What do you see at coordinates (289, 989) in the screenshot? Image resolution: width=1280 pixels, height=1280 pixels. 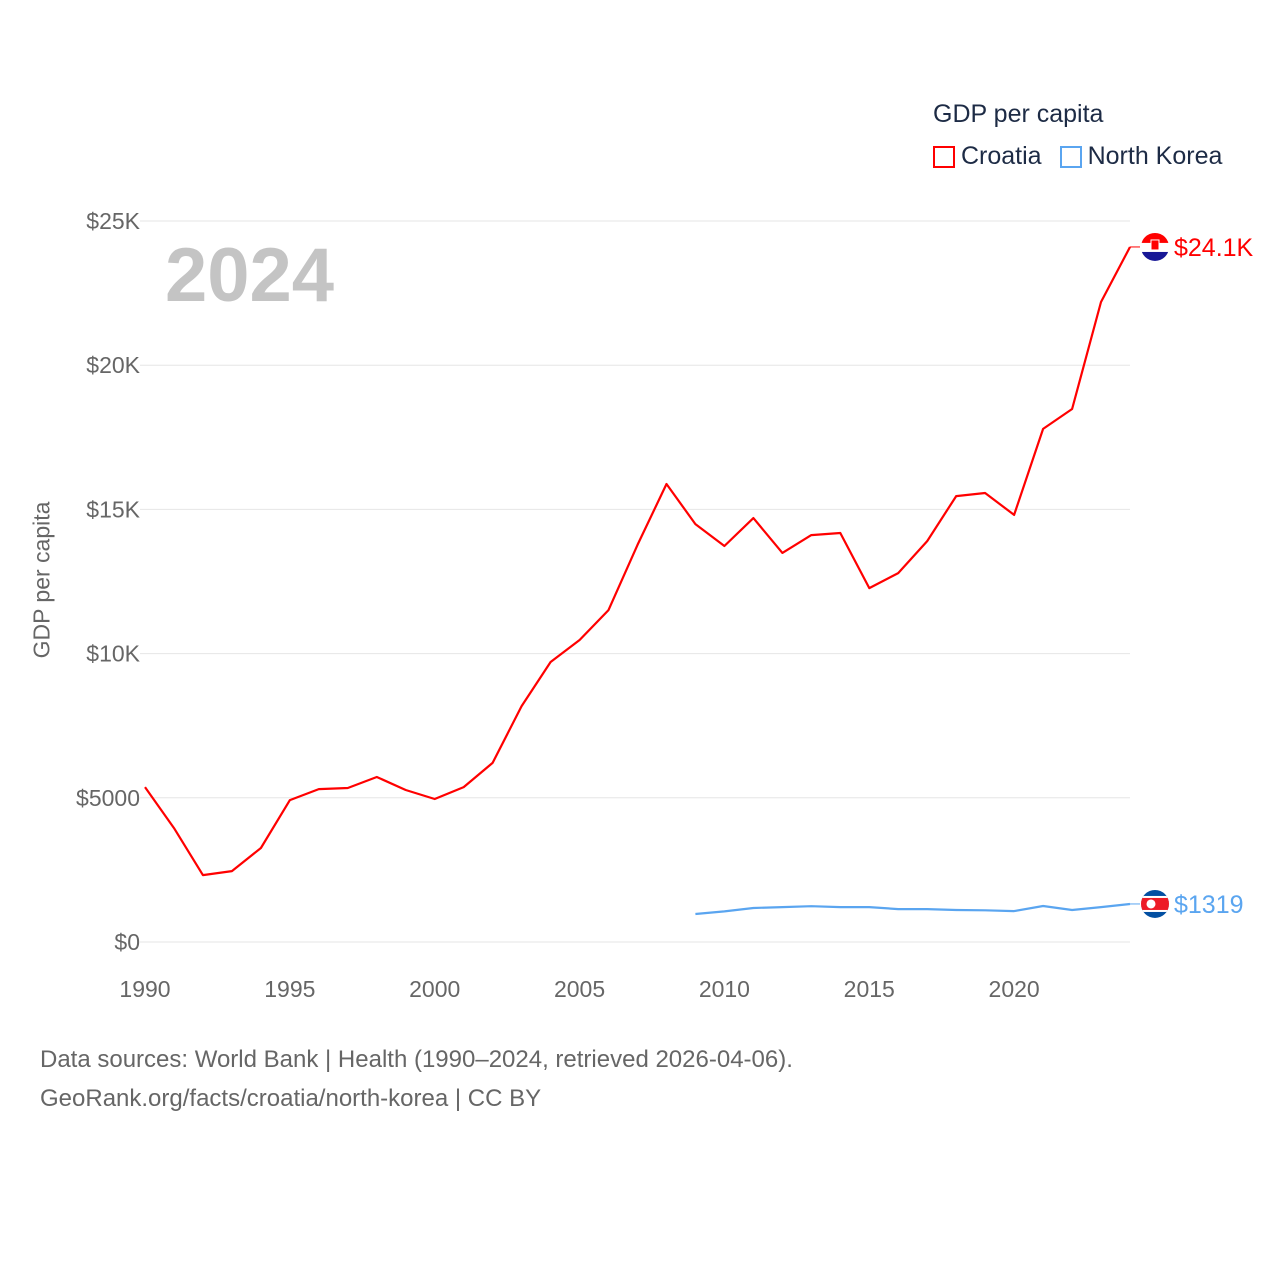 I see `x-tick-label: 1995` at bounding box center [289, 989].